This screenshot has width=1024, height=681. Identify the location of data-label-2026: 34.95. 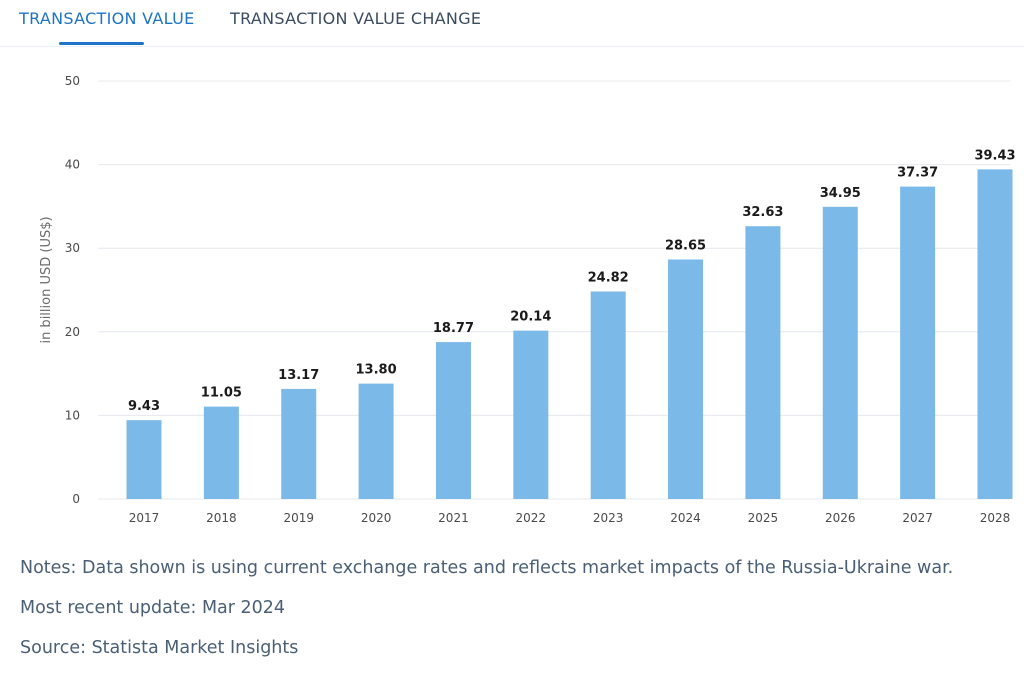
(840, 193).